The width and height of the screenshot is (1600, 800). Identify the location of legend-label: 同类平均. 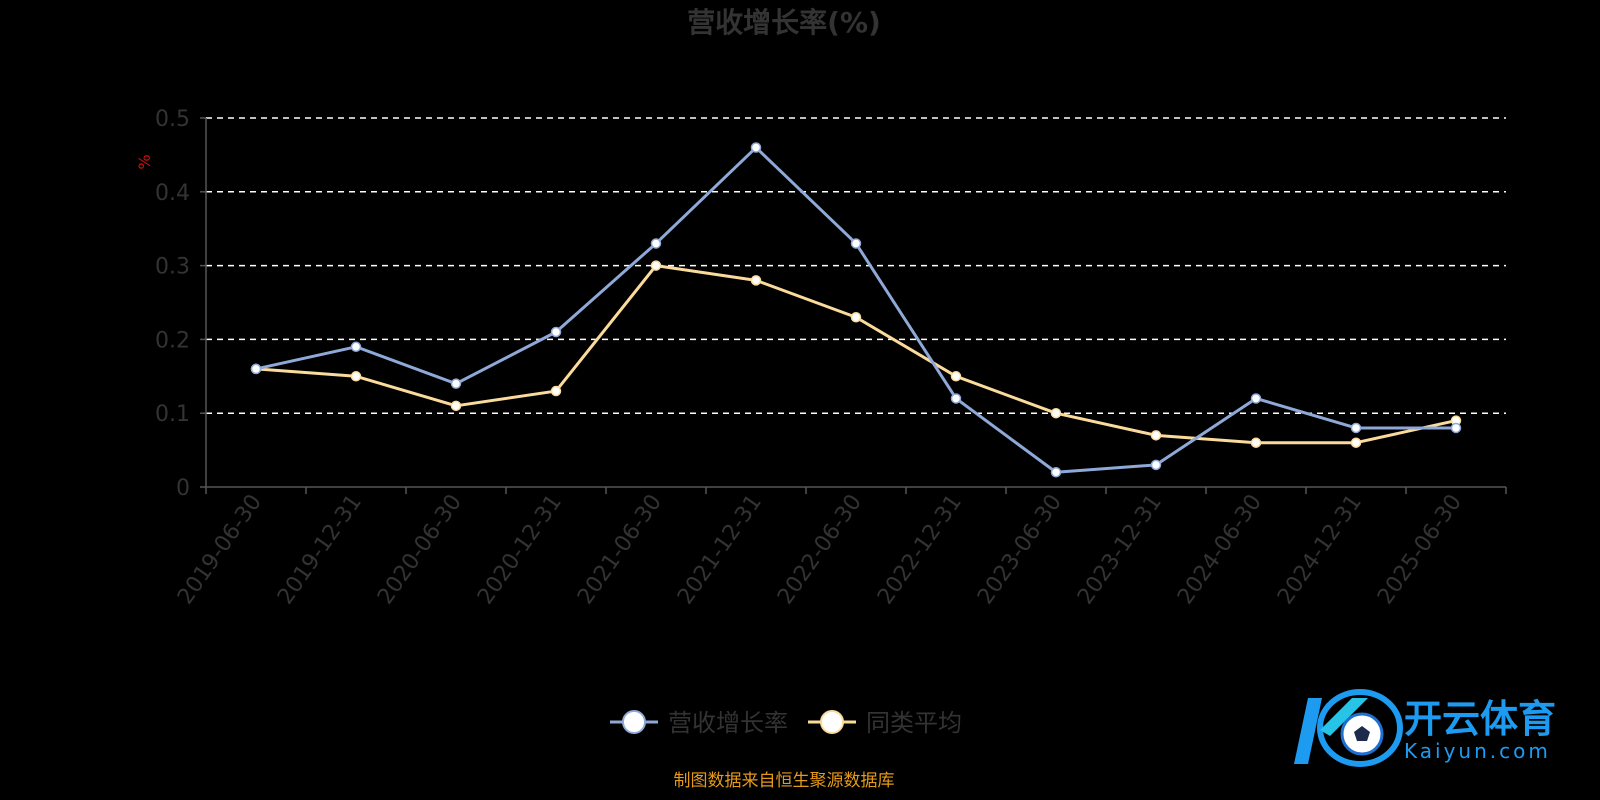
(914, 723).